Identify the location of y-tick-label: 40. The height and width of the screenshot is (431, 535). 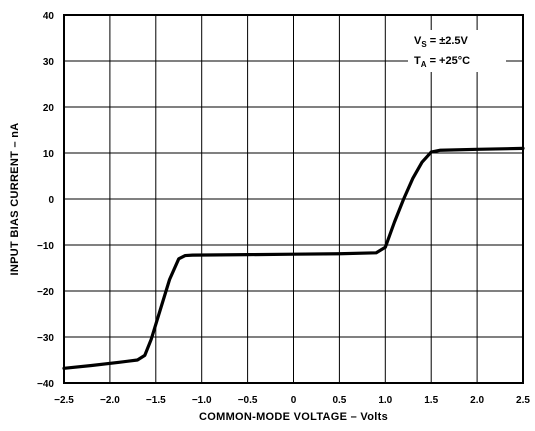
(49, 16).